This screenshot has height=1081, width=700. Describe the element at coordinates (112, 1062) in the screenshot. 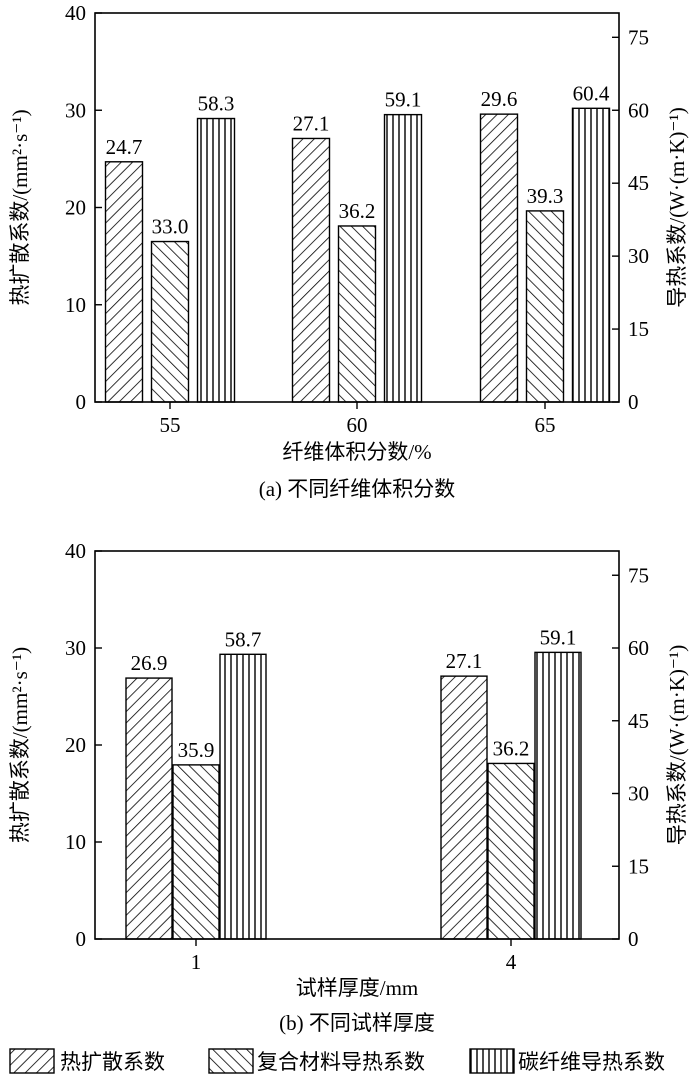

I see `legend-label: 热扩散系数` at that location.